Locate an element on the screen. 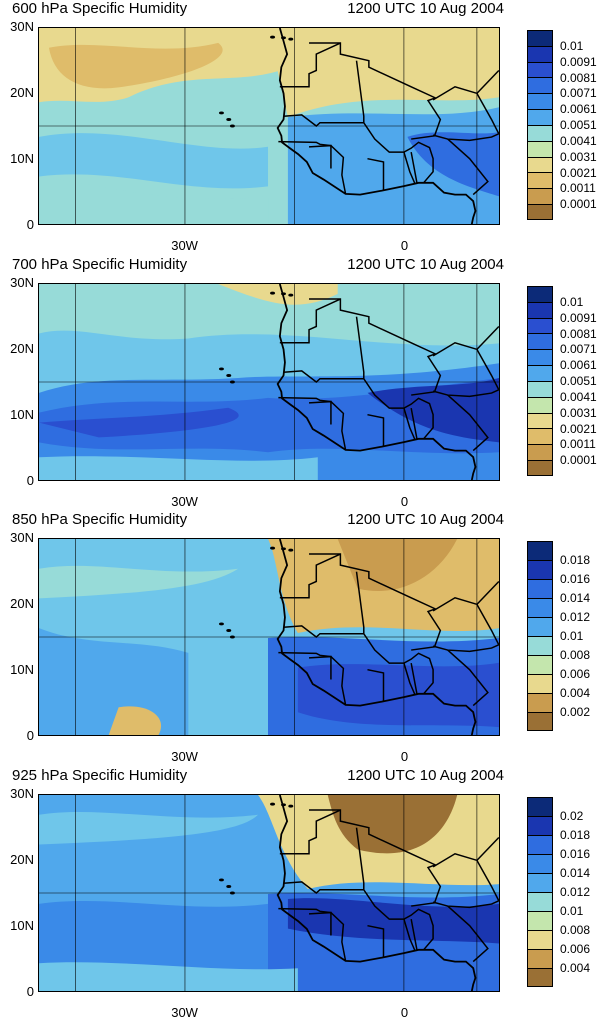 Image resolution: width=600 pixels, height=1022 pixels. colorbar is located at coordinates (540, 636).